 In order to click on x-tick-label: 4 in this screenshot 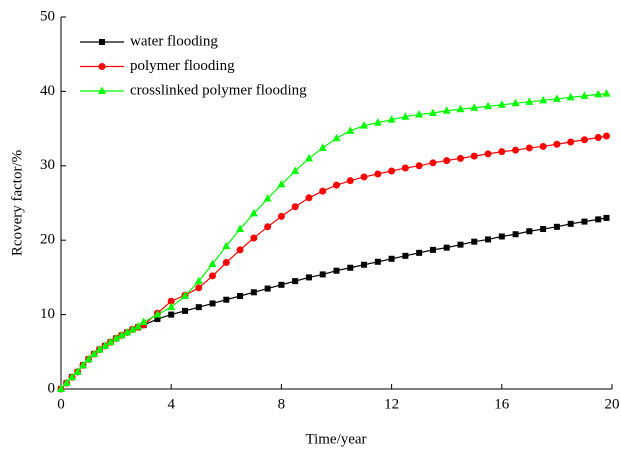, I will do `click(171, 404)`.